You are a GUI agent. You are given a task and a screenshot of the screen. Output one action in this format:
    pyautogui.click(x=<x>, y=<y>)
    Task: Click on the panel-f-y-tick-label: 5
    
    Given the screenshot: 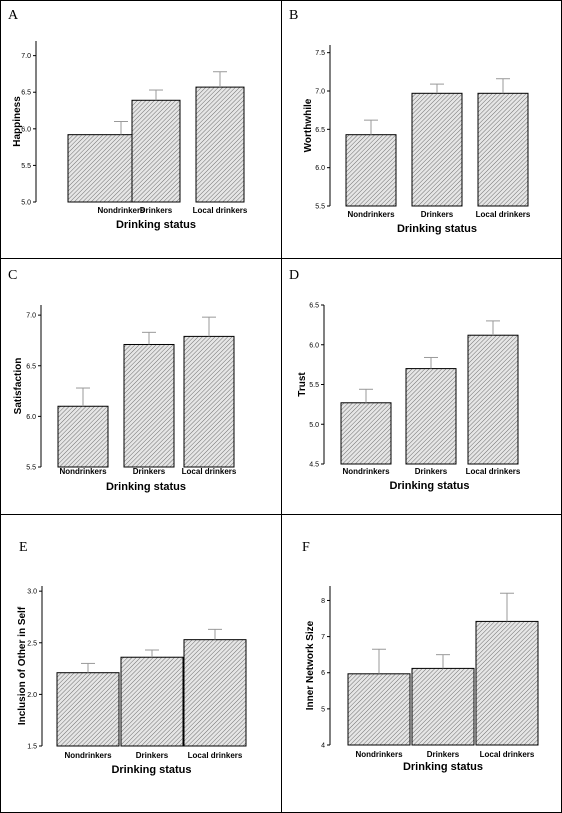 What is the action you would take?
    pyautogui.click(x=323, y=709)
    